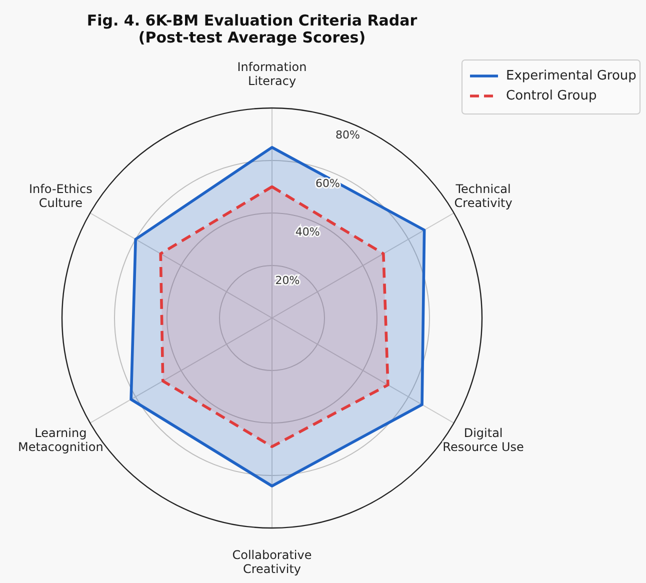  What do you see at coordinates (287, 281) in the screenshot?
I see `y-tick-label: 20%` at bounding box center [287, 281].